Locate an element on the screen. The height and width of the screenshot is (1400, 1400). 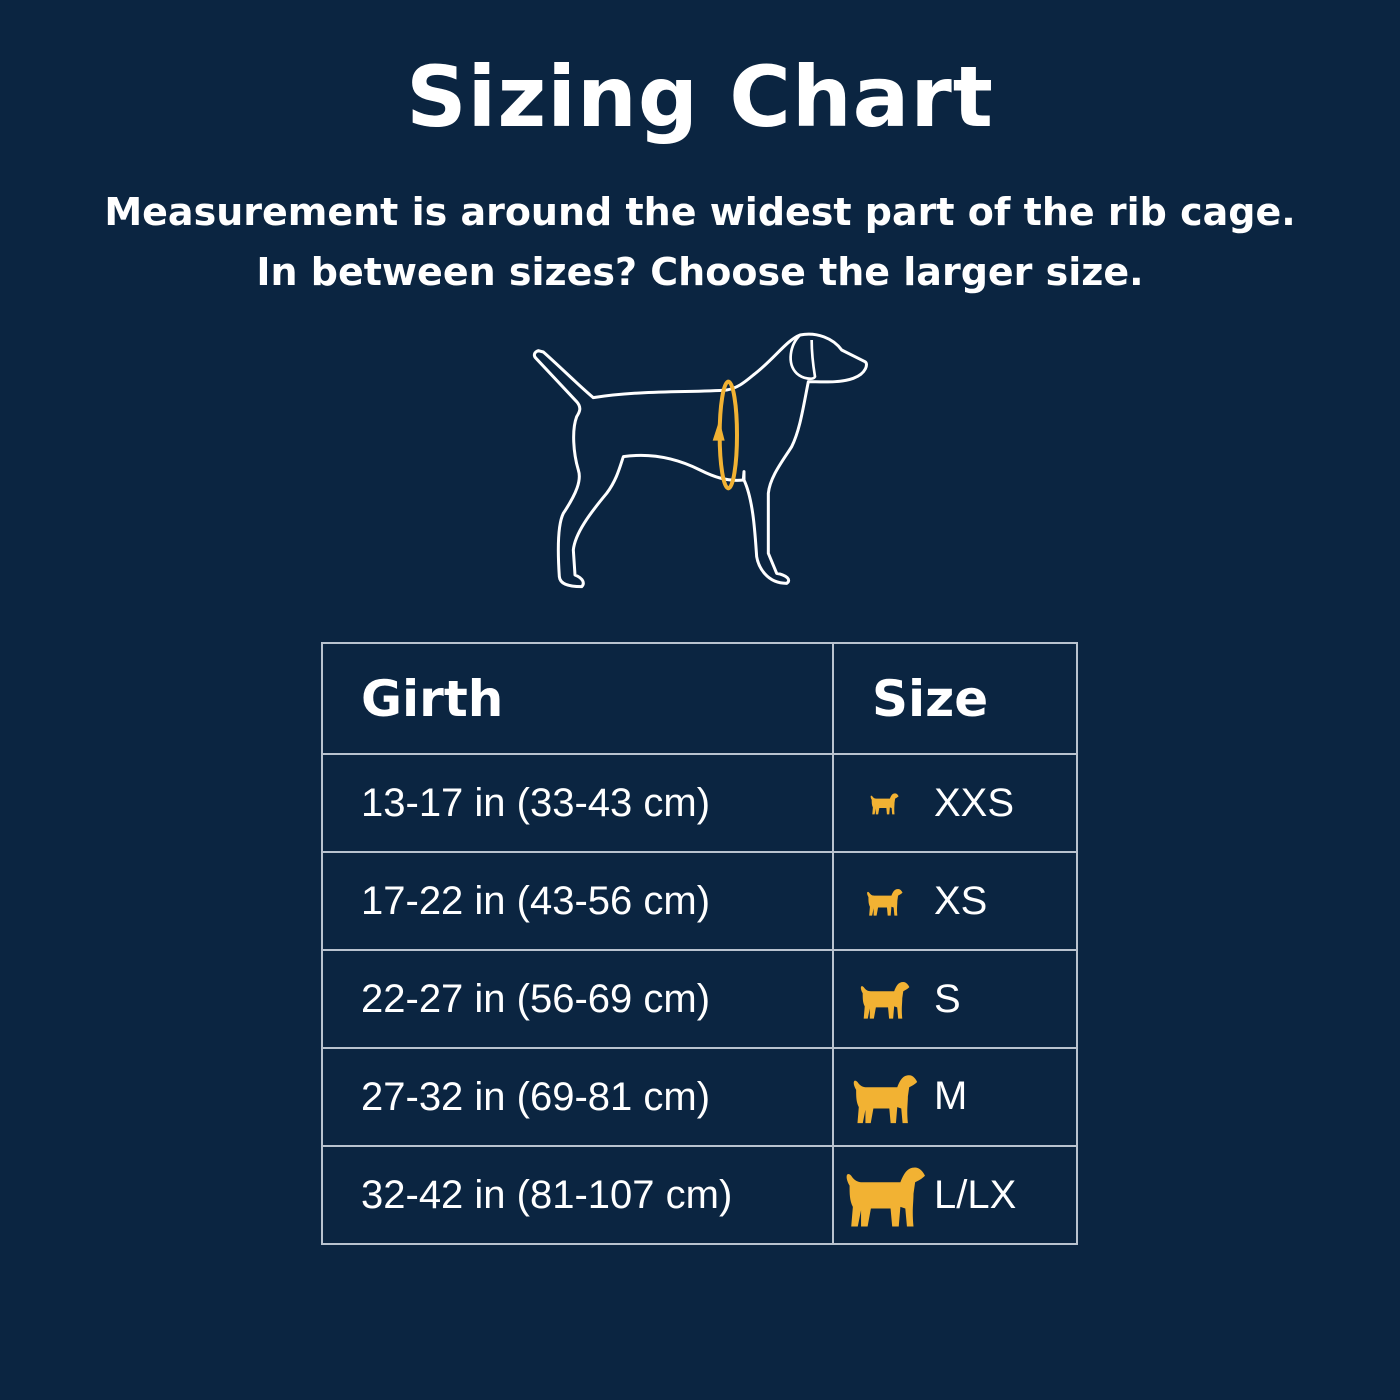
size-label: XXS is located at coordinates (974, 802).